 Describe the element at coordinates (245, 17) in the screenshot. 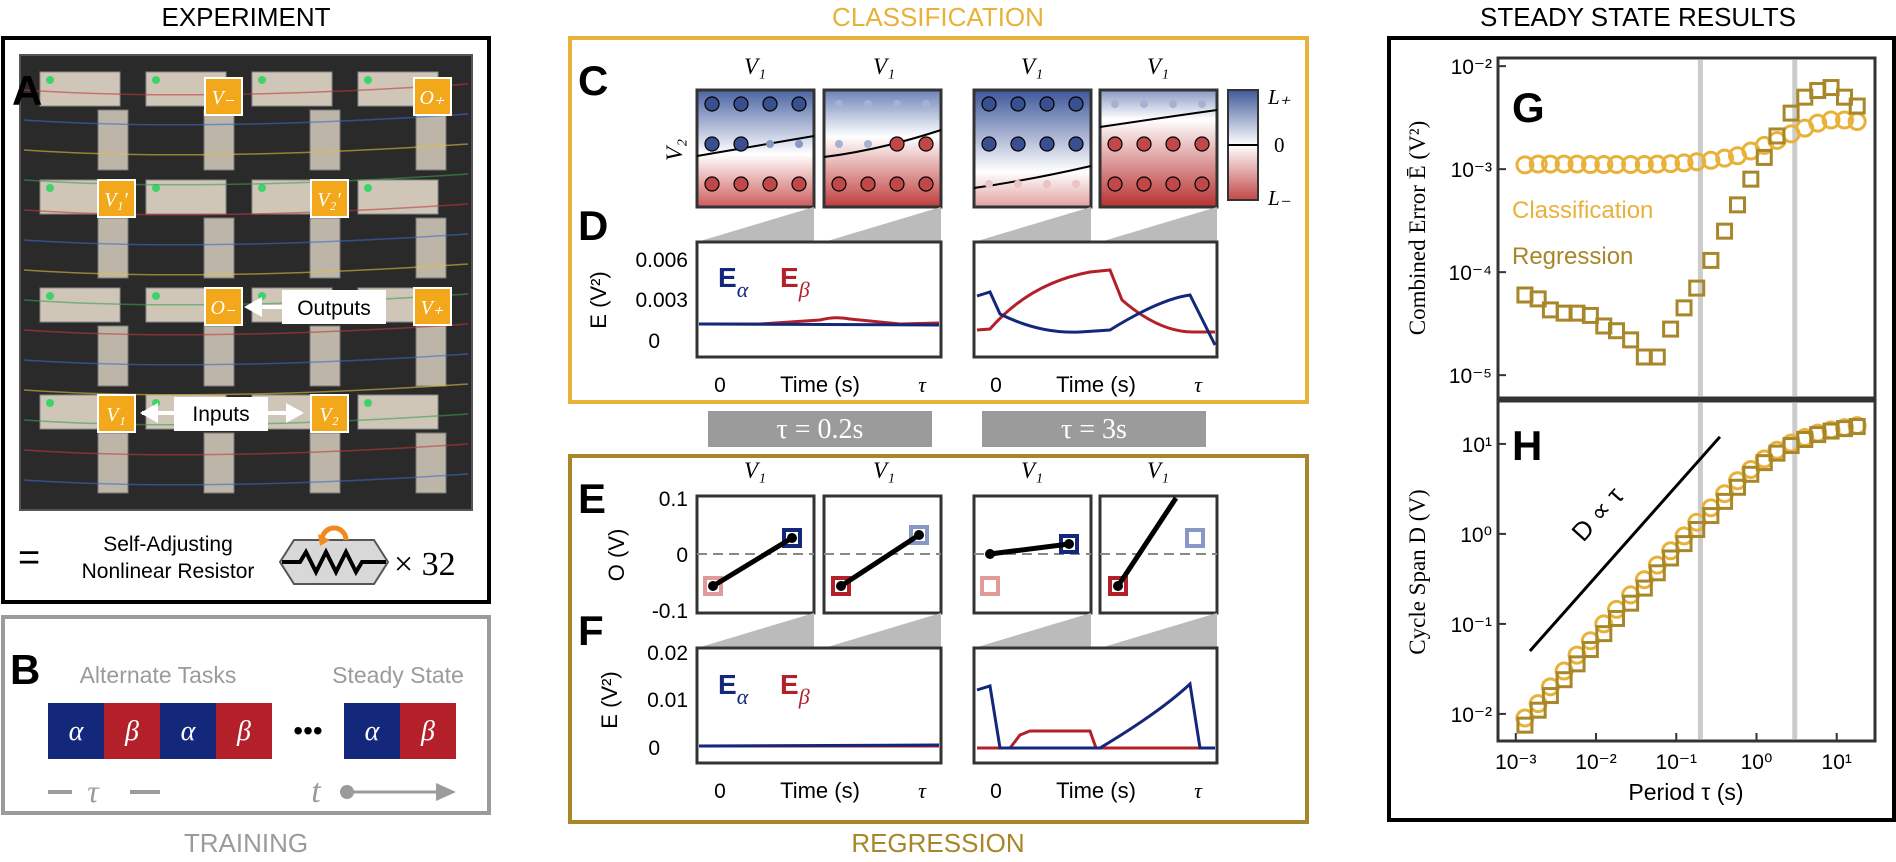

I see `experiment-title: EXPERIMENT` at that location.